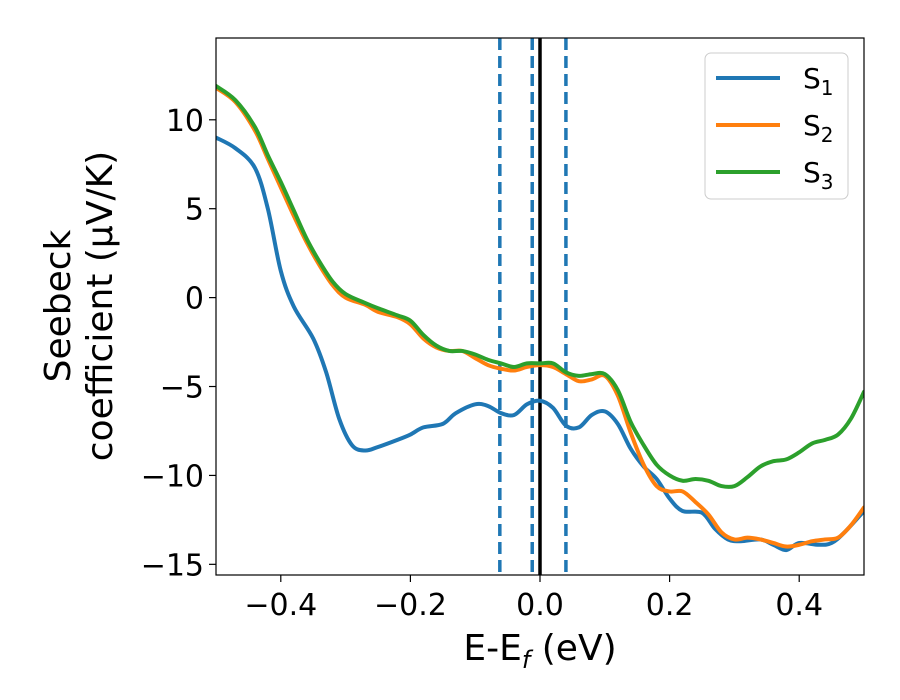 This screenshot has height=700, width=900. I want to click on y-axis-ticks: 10 5 0 −5 −10 −15, so click(178, 343).